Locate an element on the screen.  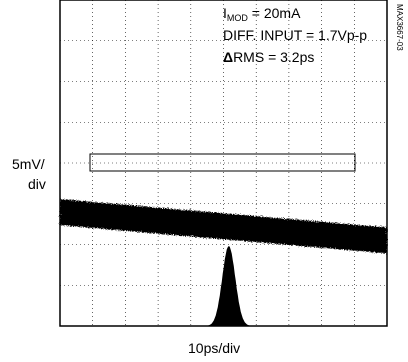
histogram-window is located at coordinates (222, 162).